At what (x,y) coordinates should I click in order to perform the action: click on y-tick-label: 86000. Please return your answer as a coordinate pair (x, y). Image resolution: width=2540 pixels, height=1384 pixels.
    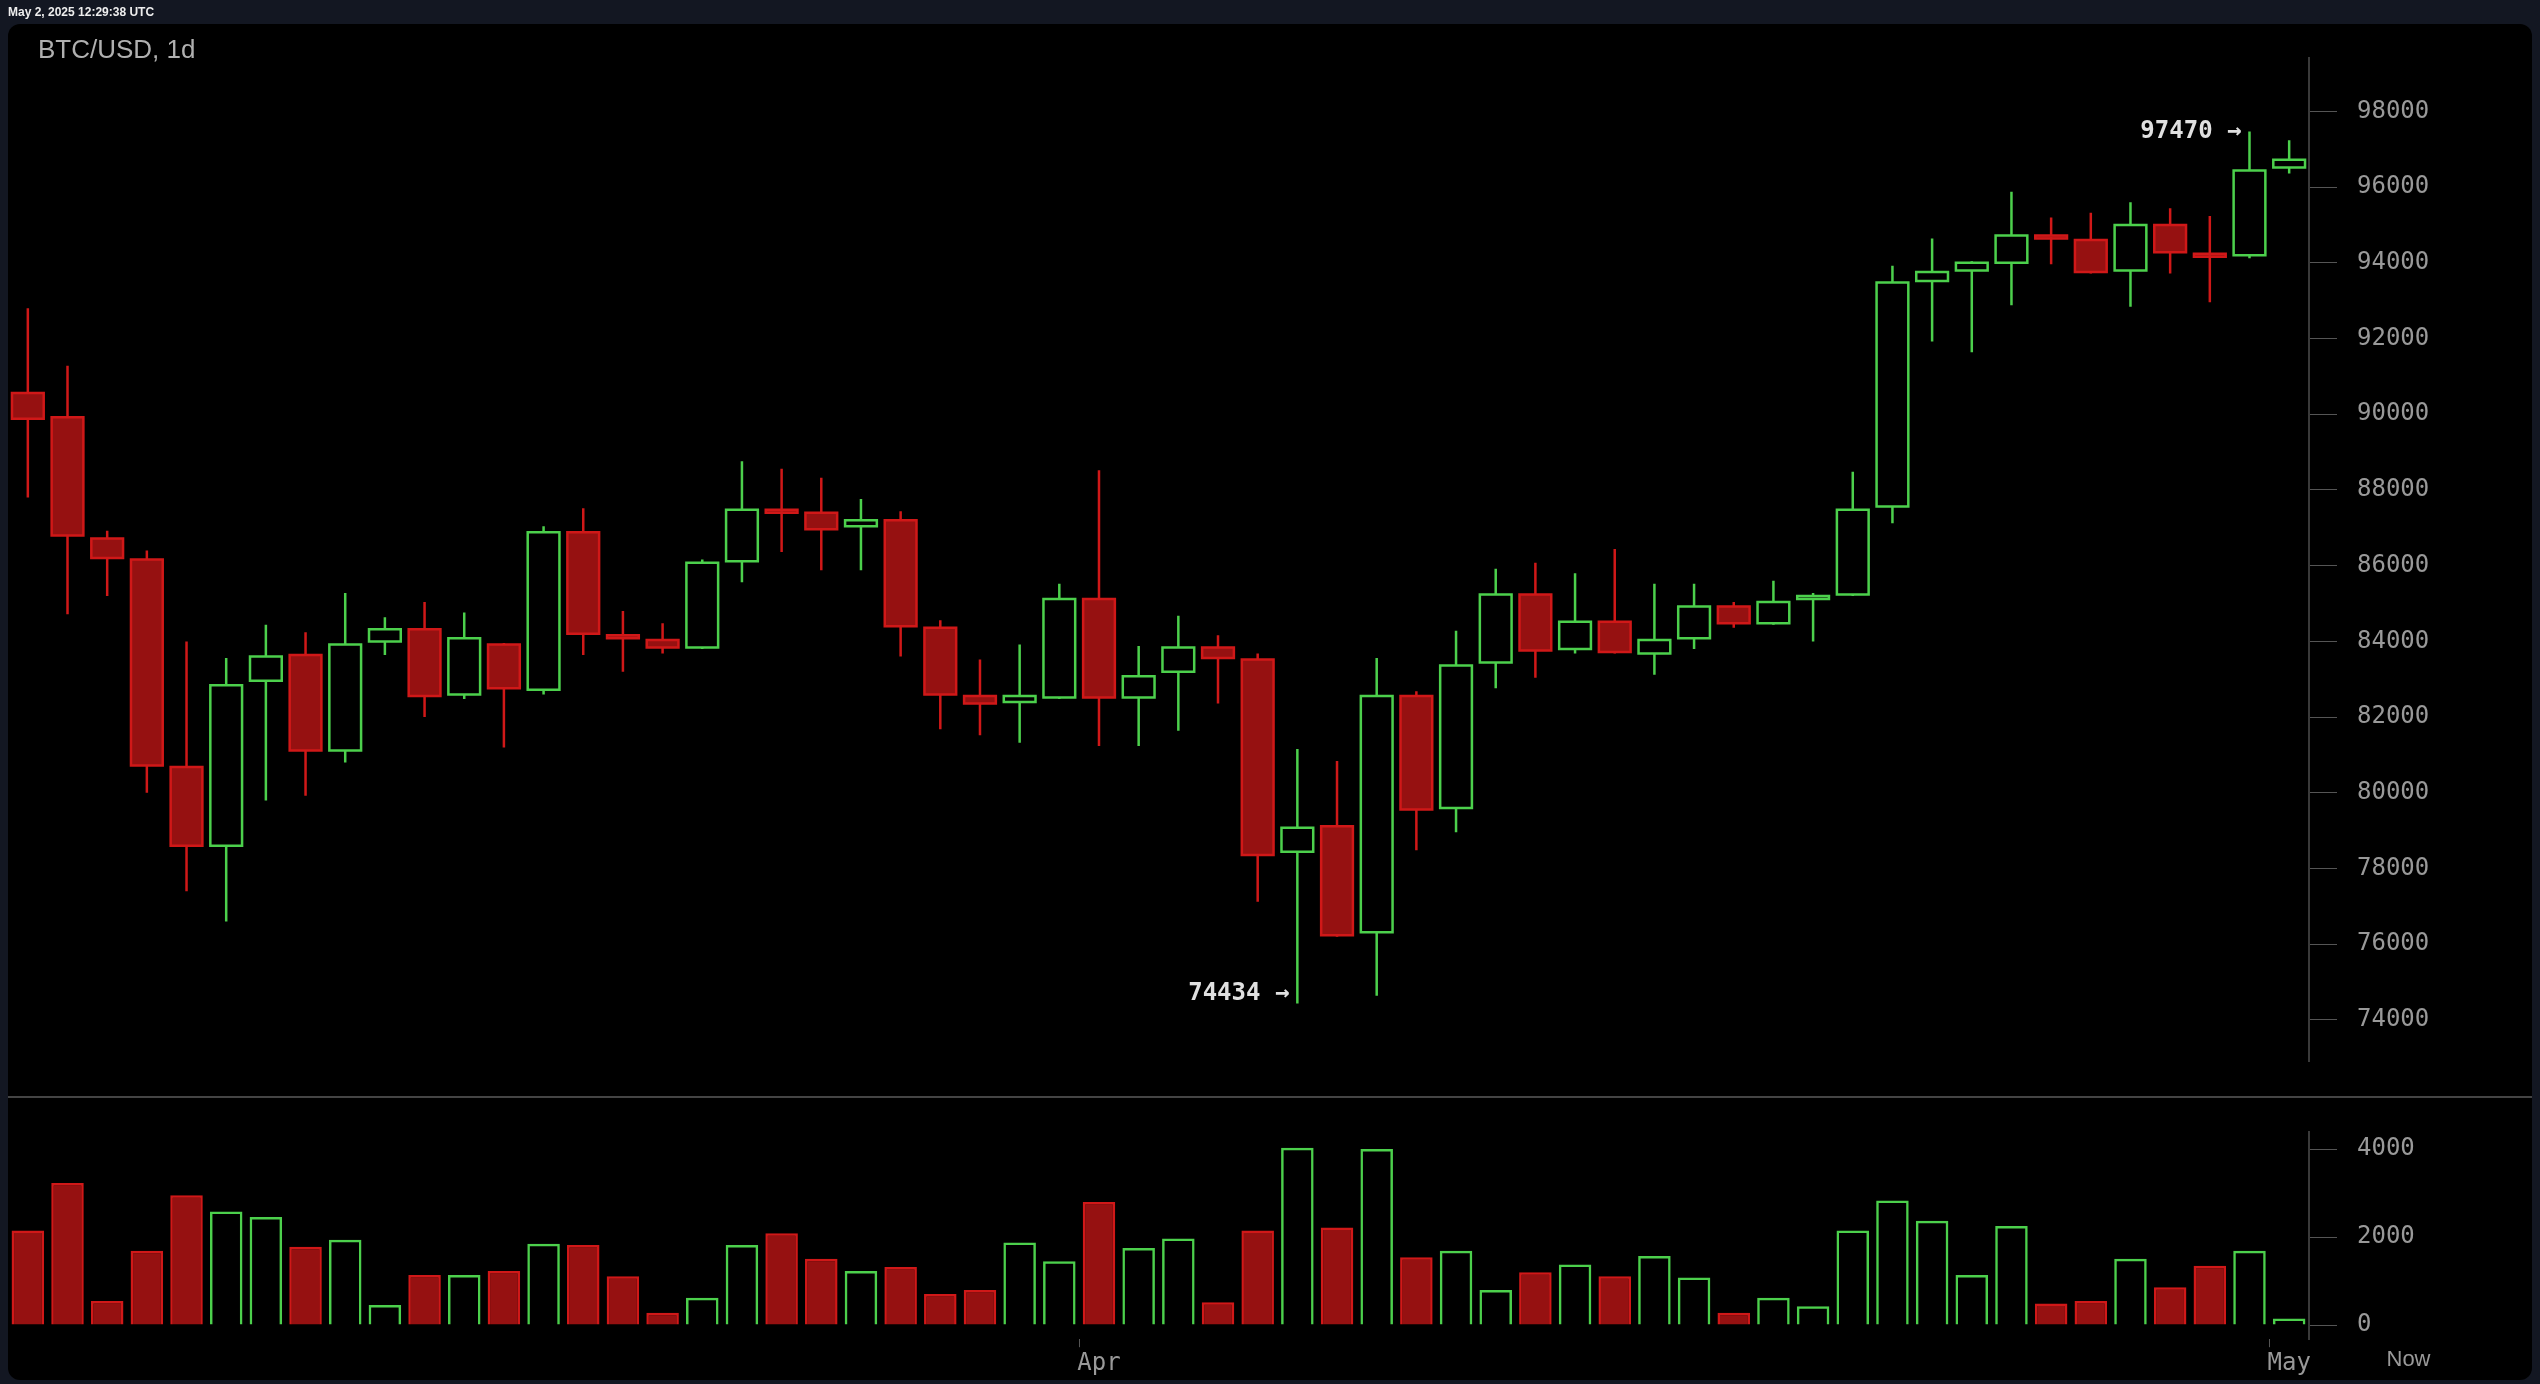
    Looking at the image, I should click on (2393, 563).